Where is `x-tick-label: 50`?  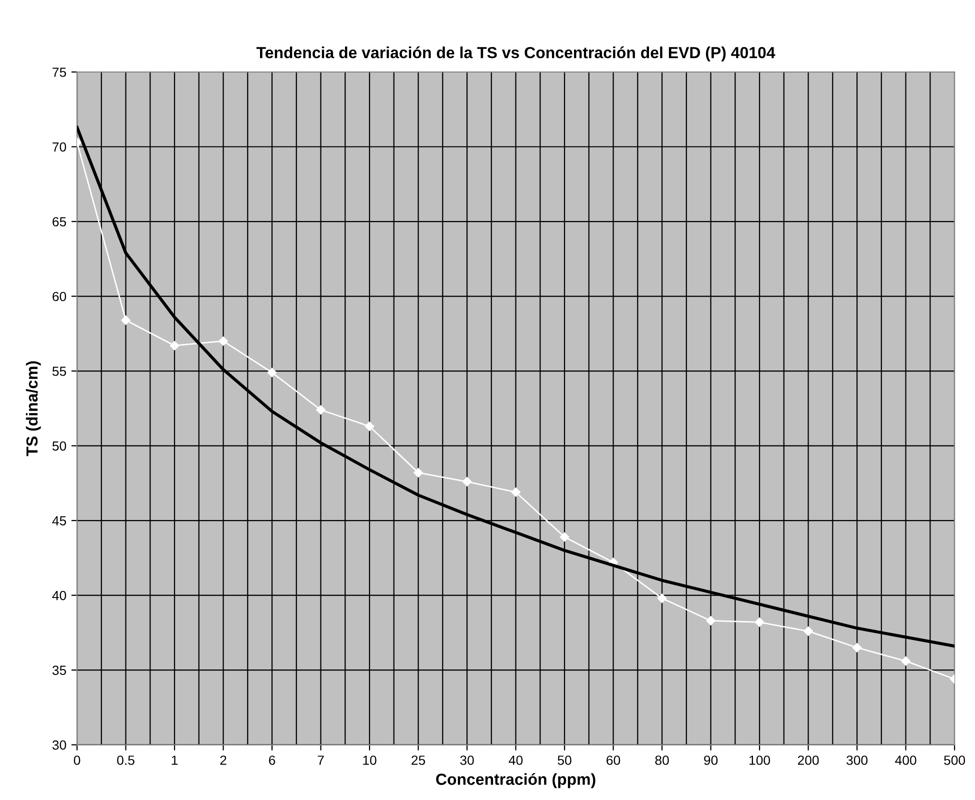
x-tick-label: 50 is located at coordinates (565, 760).